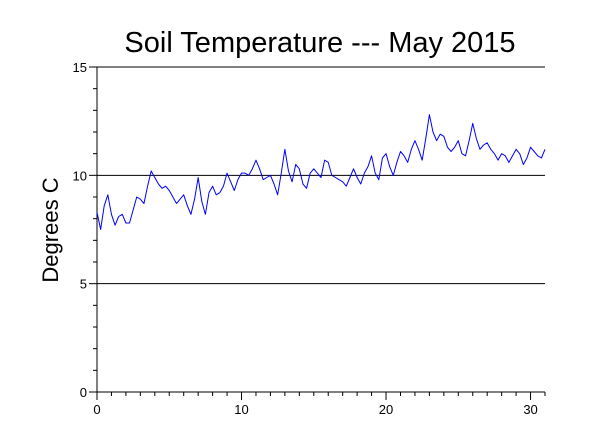 The image size is (607, 442). Describe the element at coordinates (241, 409) in the screenshot. I see `x-tick-label-10: 10` at that location.